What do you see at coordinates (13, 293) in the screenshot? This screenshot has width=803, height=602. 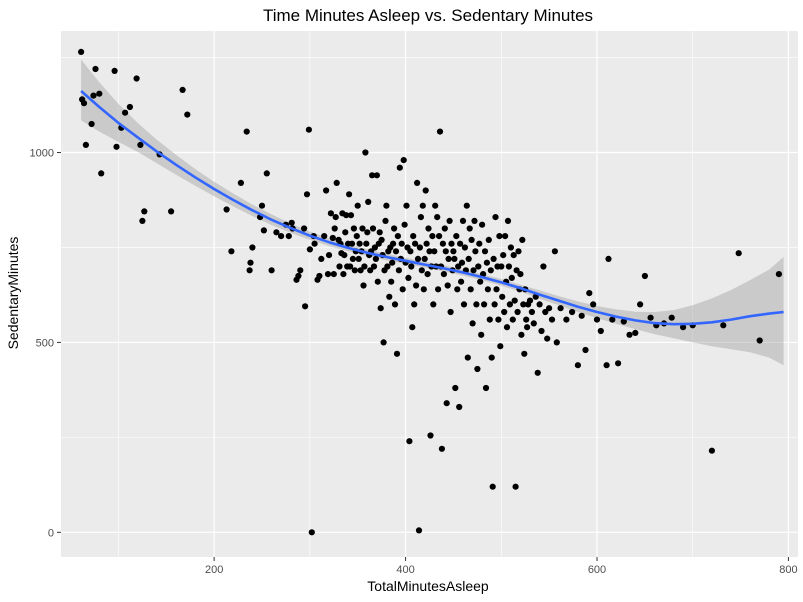 I see `y-axis-label: SedentaryMinutes` at bounding box center [13, 293].